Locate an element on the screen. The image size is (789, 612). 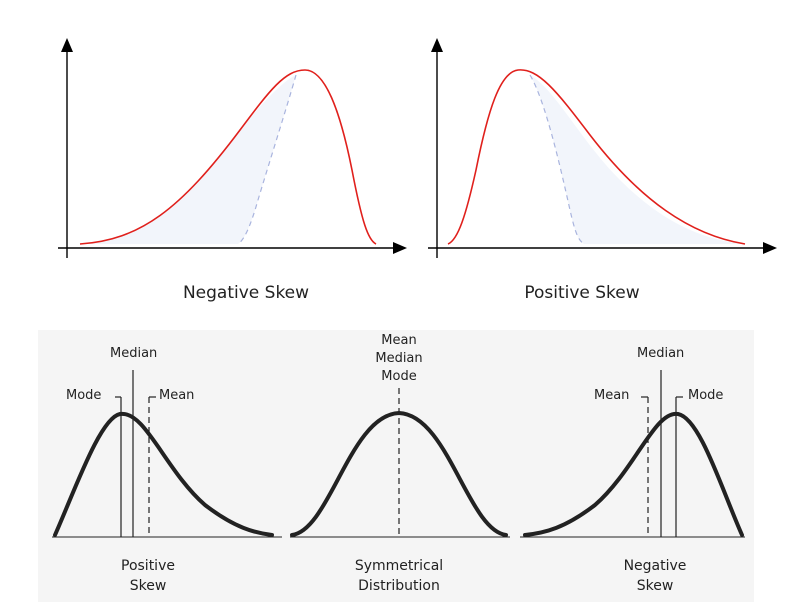
negative-skew-mean-dashed-line is located at coordinates (267, 159).